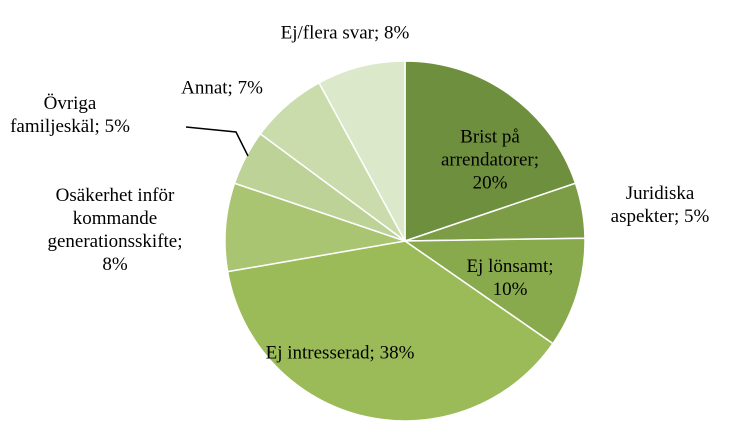 Image resolution: width=731 pixels, height=421 pixels. Describe the element at coordinates (510, 266) in the screenshot. I see `category-name: Ej lönsamt;` at that location.